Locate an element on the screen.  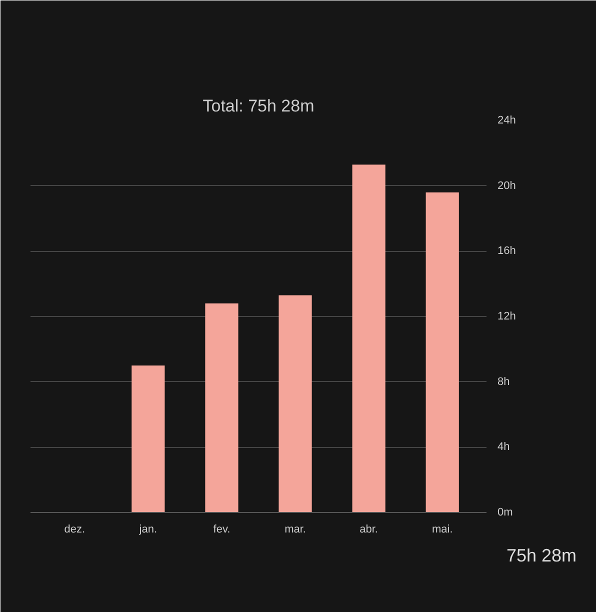
x-tick-label: mar. is located at coordinates (295, 530).